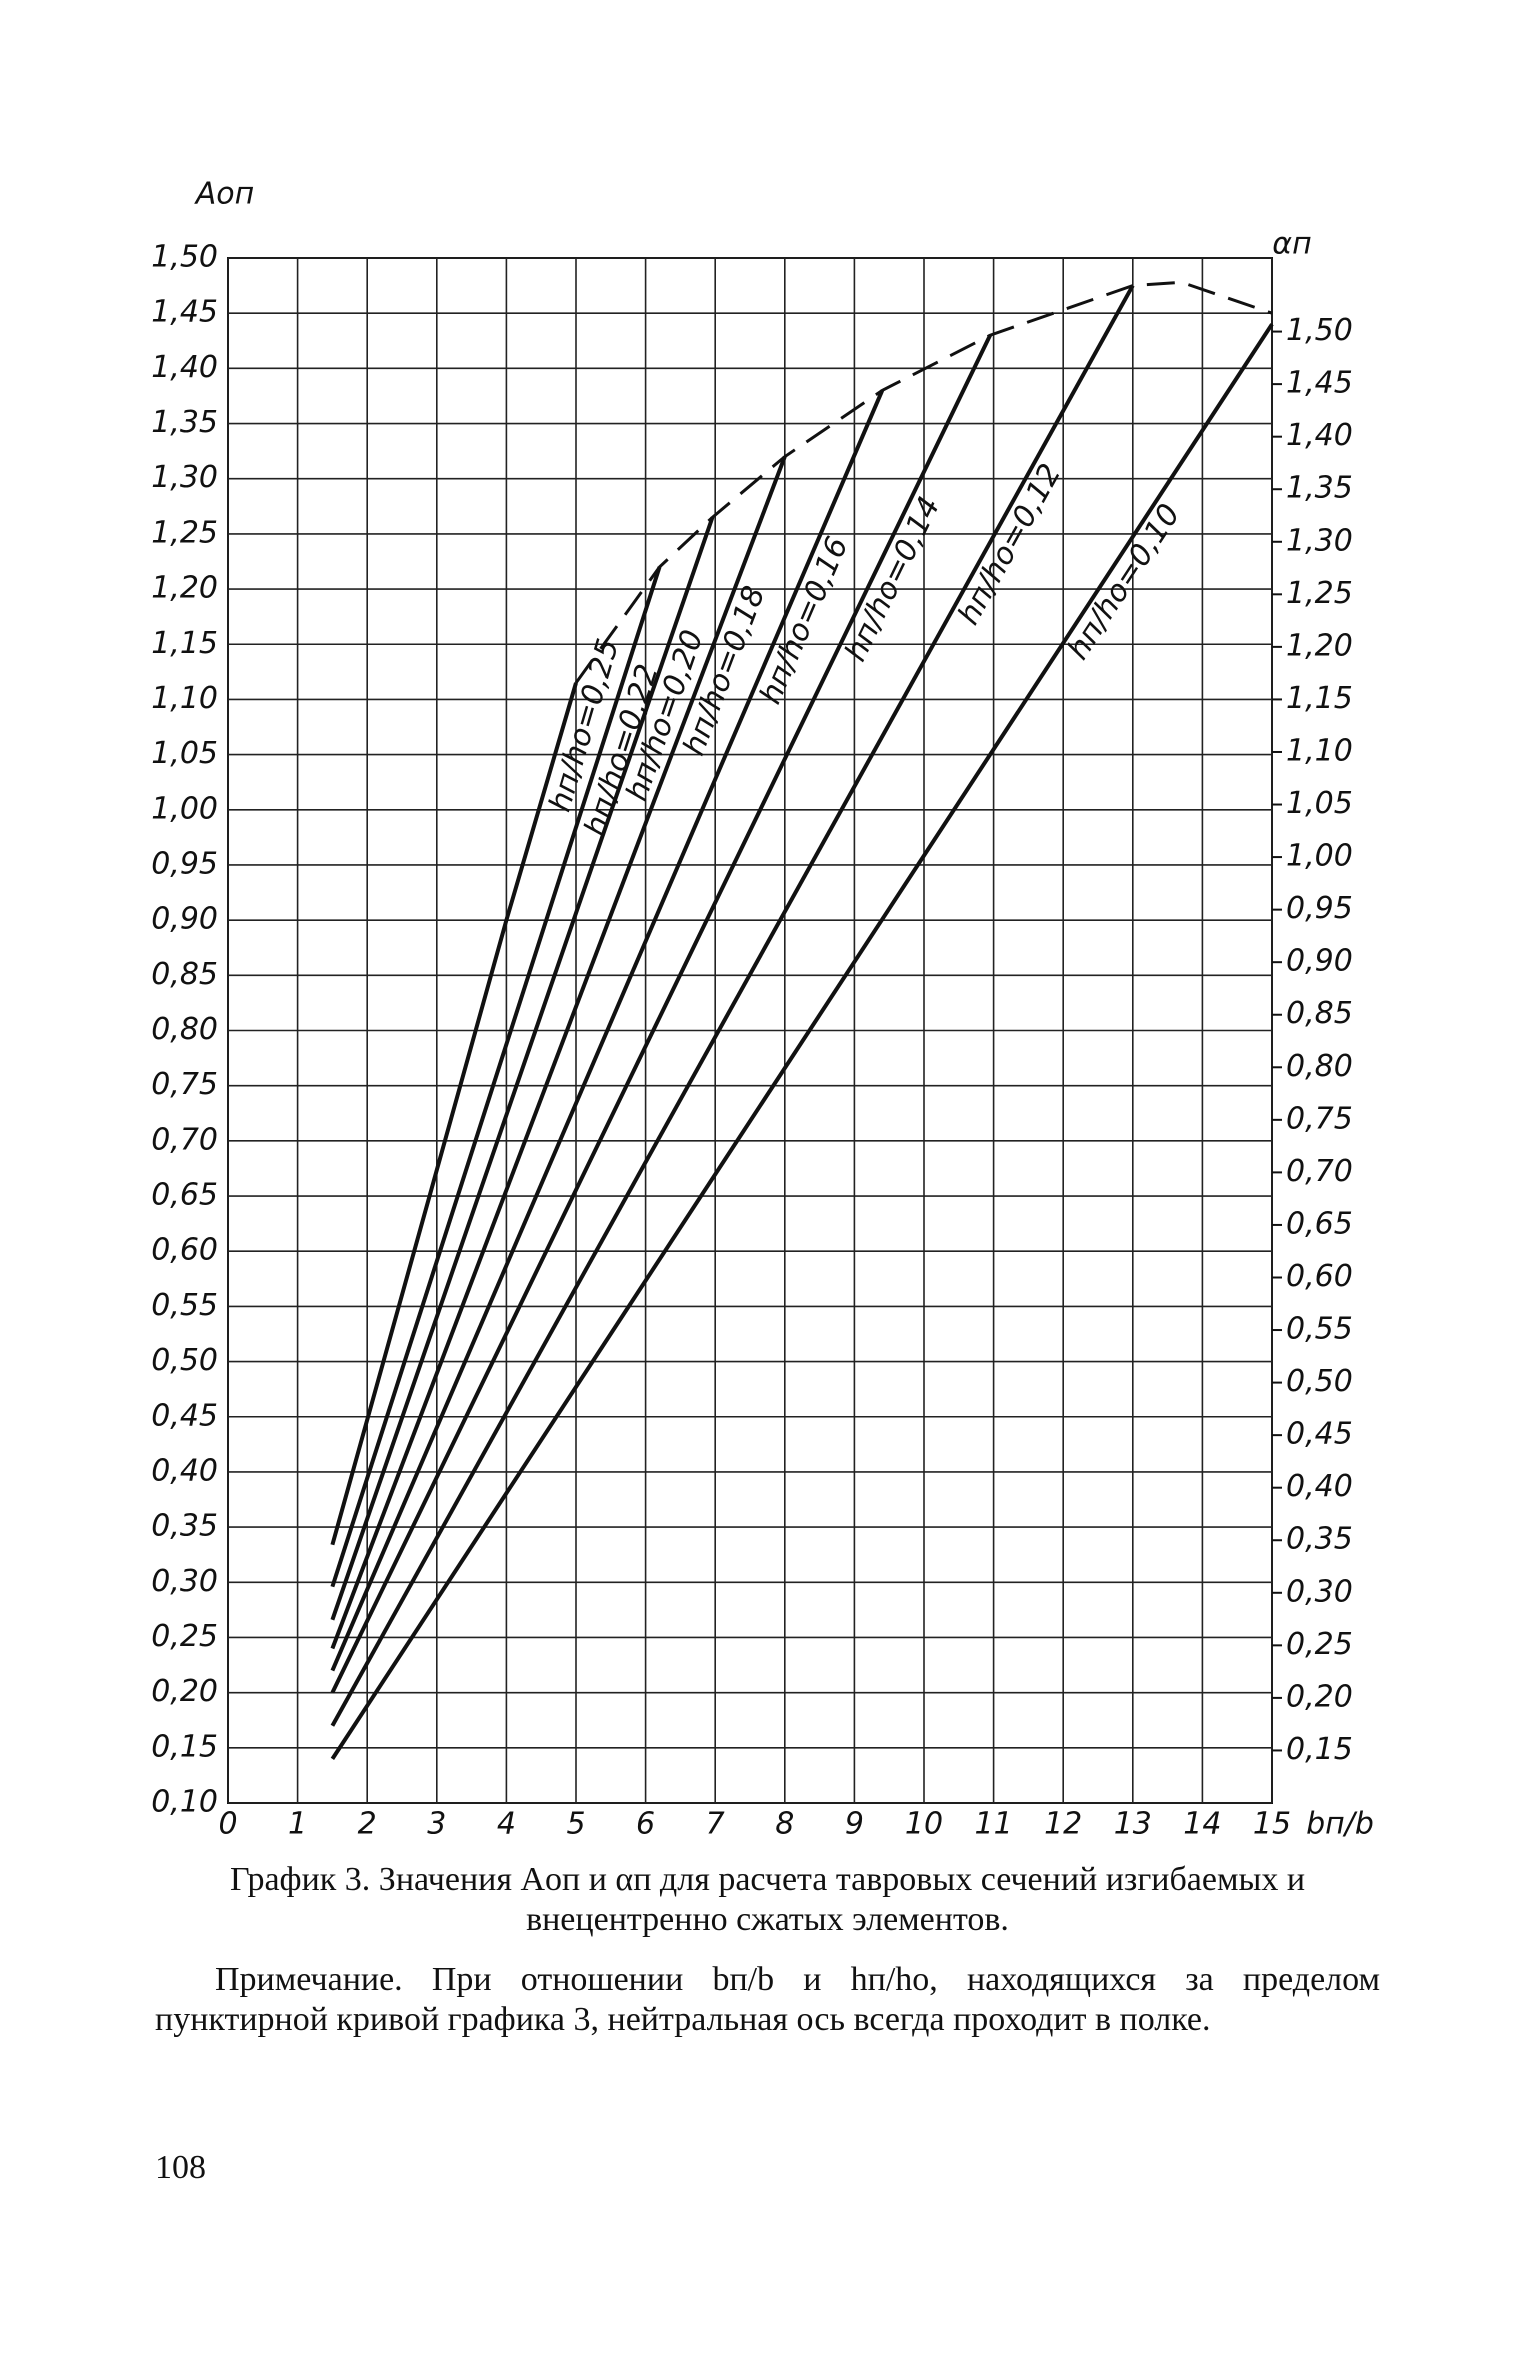 The image size is (1535, 2362). Describe the element at coordinates (1319, 1013) in the screenshot. I see `y2-tick-label: 0,85` at that location.